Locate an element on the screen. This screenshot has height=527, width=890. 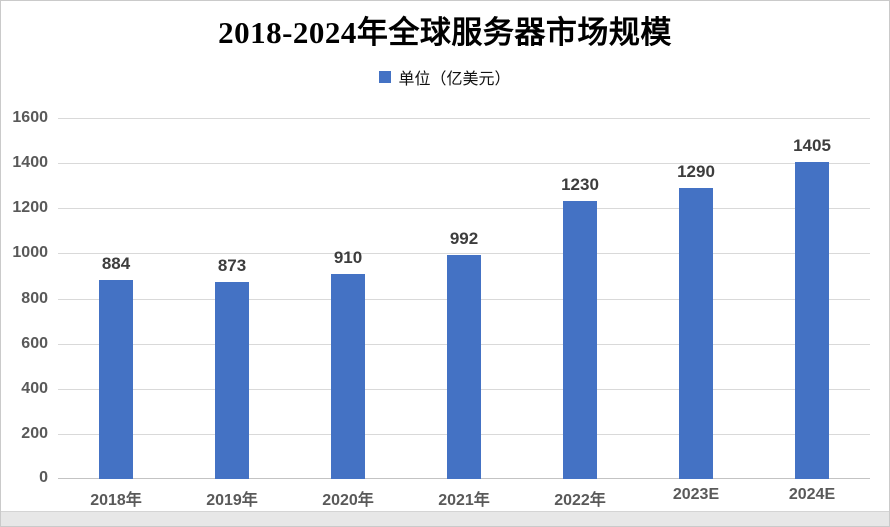
bar-2024E is located at coordinates (812, 320).